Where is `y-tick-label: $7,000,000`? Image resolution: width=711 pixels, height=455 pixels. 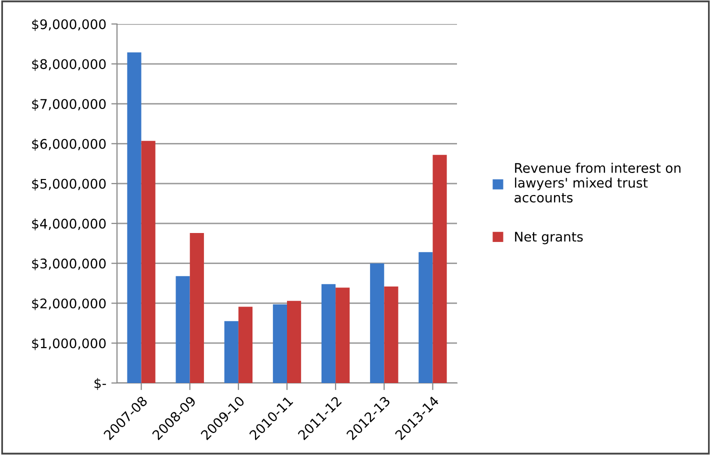
y-tick-label: $7,000,000 is located at coordinates (69, 104).